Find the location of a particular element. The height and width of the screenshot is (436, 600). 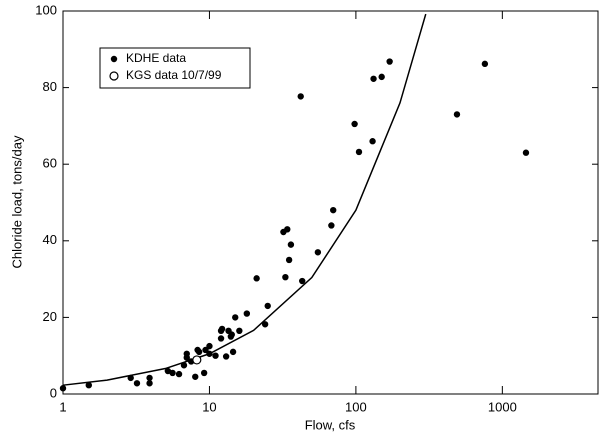

x-axis-label: Flow, cfs is located at coordinates (330, 424).